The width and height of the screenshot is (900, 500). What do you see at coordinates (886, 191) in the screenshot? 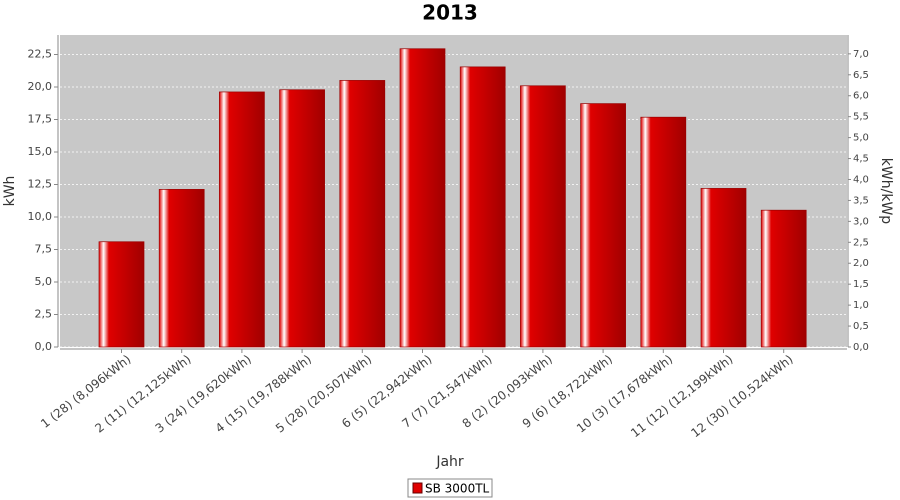
I see `y2-axis-title: kWh/kWp` at bounding box center [886, 191].